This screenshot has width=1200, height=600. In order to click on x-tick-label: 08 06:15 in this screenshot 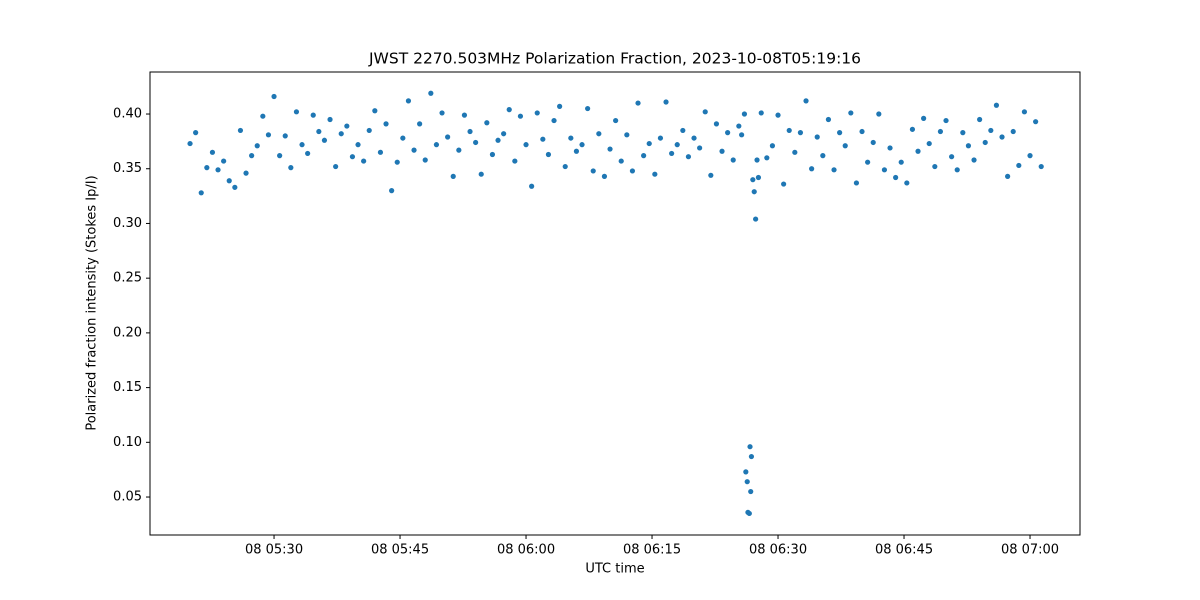, I will do `click(652, 550)`.